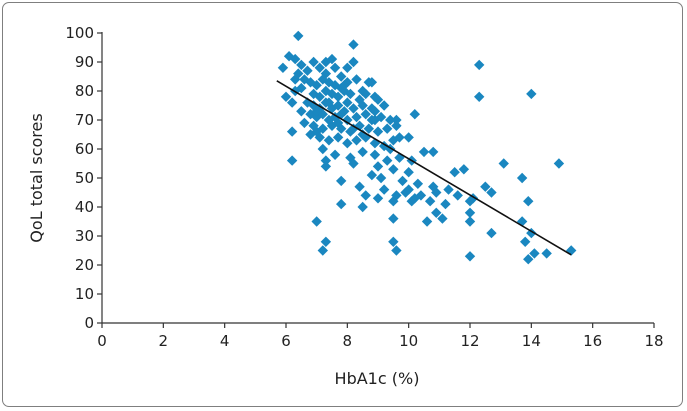  What do you see at coordinates (84, 178) in the screenshot?
I see `y-tick-label: 50` at bounding box center [84, 178].